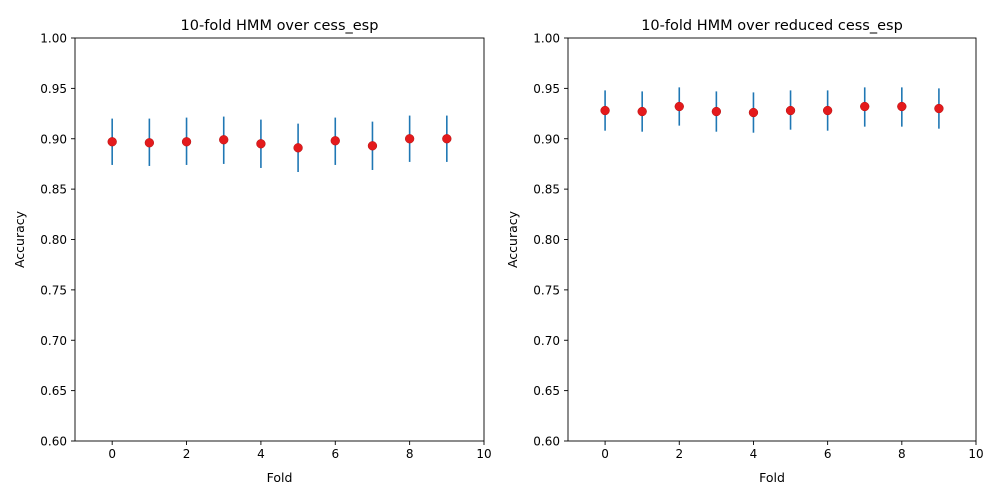  What do you see at coordinates (772, 26) in the screenshot?
I see `chart-title: 10-fold HMM over reduced cess_esp` at bounding box center [772, 26].